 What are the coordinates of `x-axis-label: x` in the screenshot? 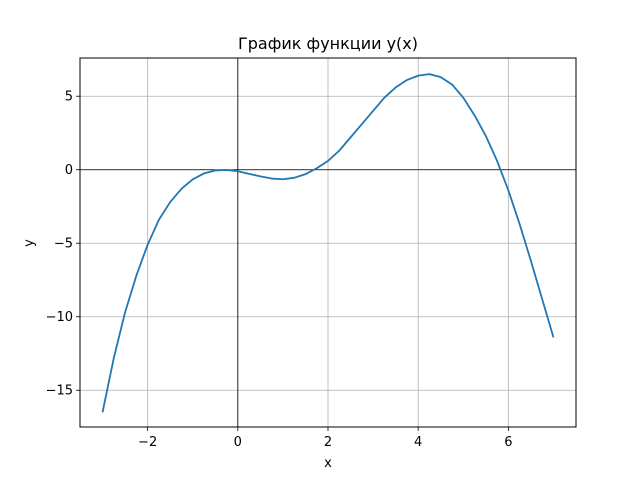 It's located at (328, 463).